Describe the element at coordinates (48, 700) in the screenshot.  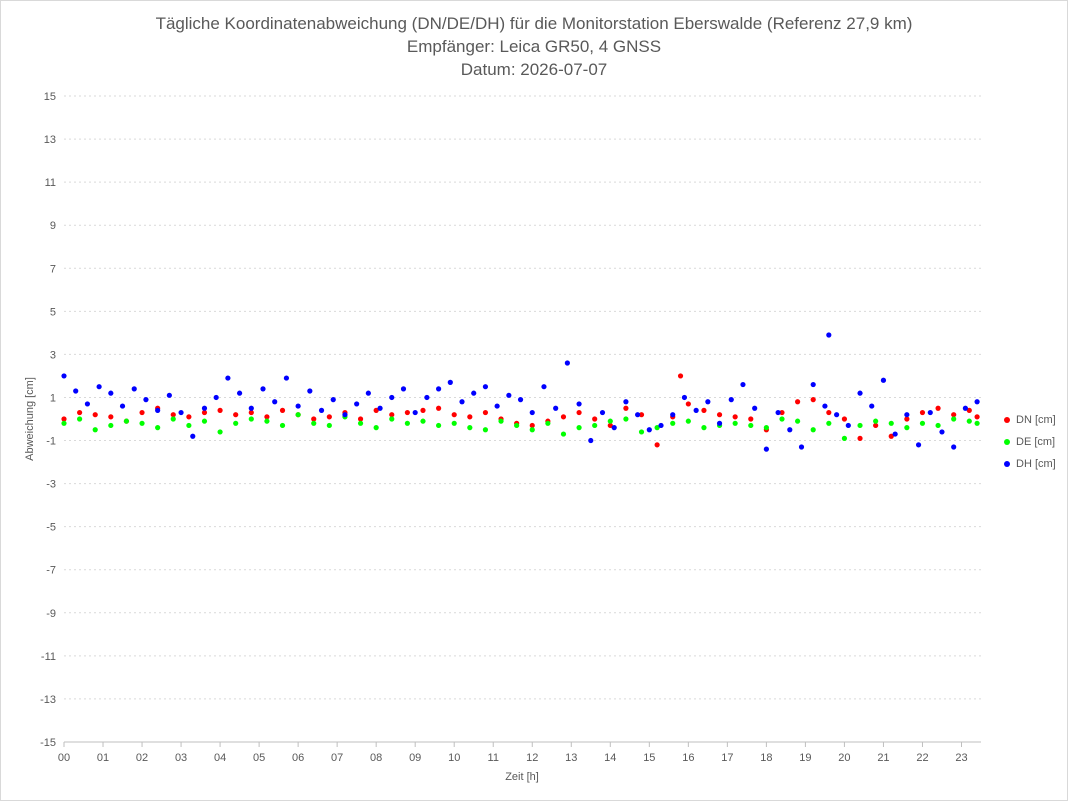
I see `y-tick-label: -13` at that location.